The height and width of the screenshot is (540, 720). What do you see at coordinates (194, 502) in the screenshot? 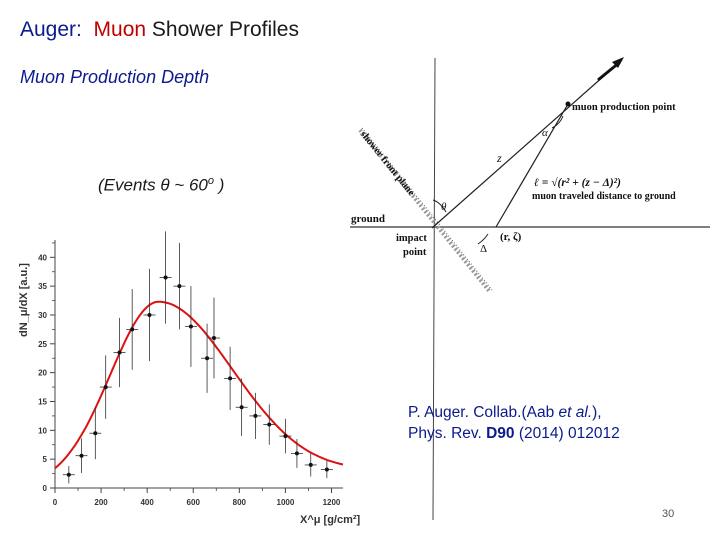
I see `x-tick-label: 600` at bounding box center [194, 502].